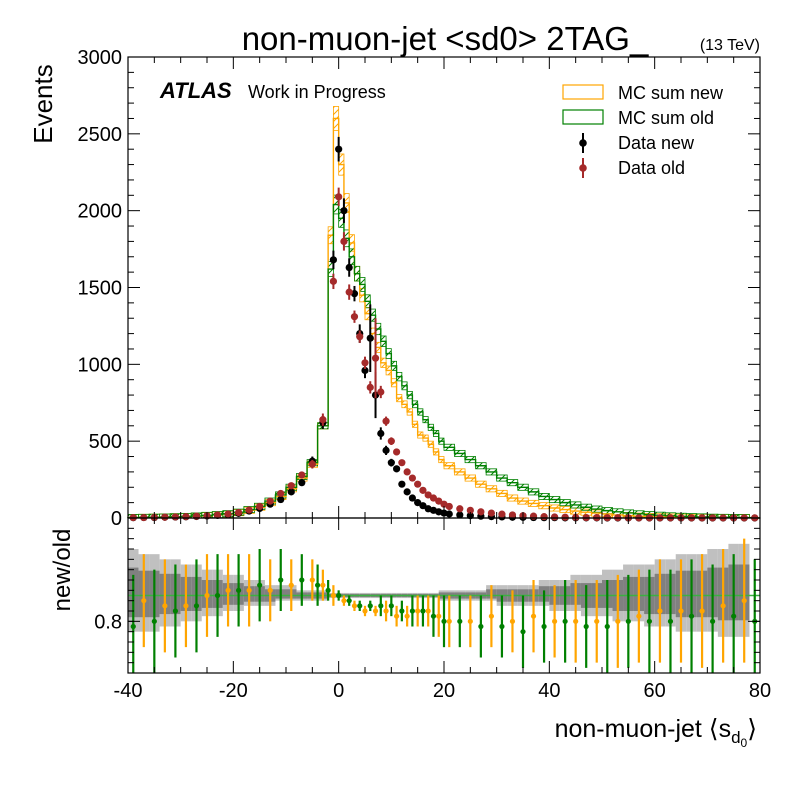 The image size is (800, 800). What do you see at coordinates (116, 519) in the screenshot?
I see `main-y-tick-label: 0` at bounding box center [116, 519].